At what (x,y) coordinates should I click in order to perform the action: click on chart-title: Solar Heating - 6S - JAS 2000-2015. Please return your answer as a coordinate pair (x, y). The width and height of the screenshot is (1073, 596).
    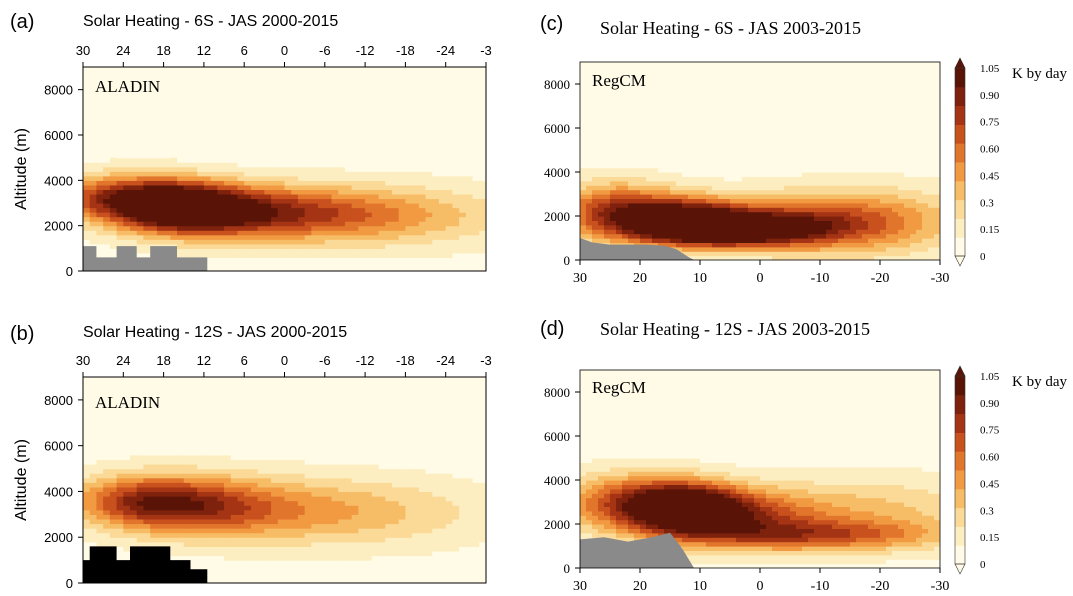
    Looking at the image, I should click on (210, 21).